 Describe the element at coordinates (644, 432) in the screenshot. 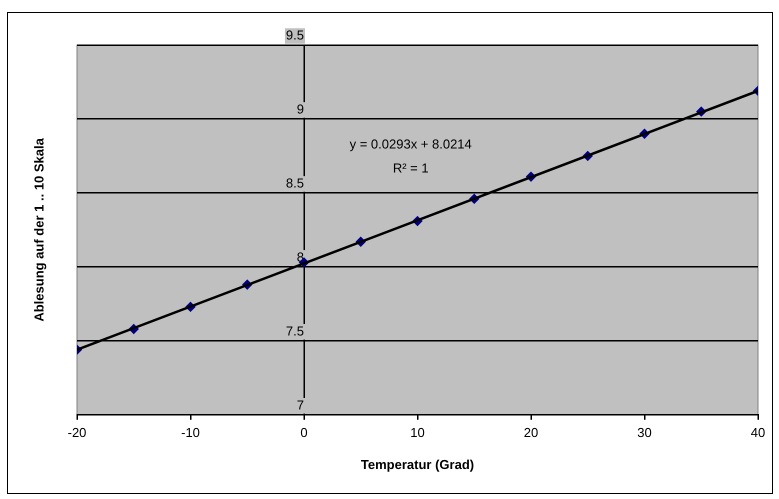

I see `x-tick-label: 30` at that location.